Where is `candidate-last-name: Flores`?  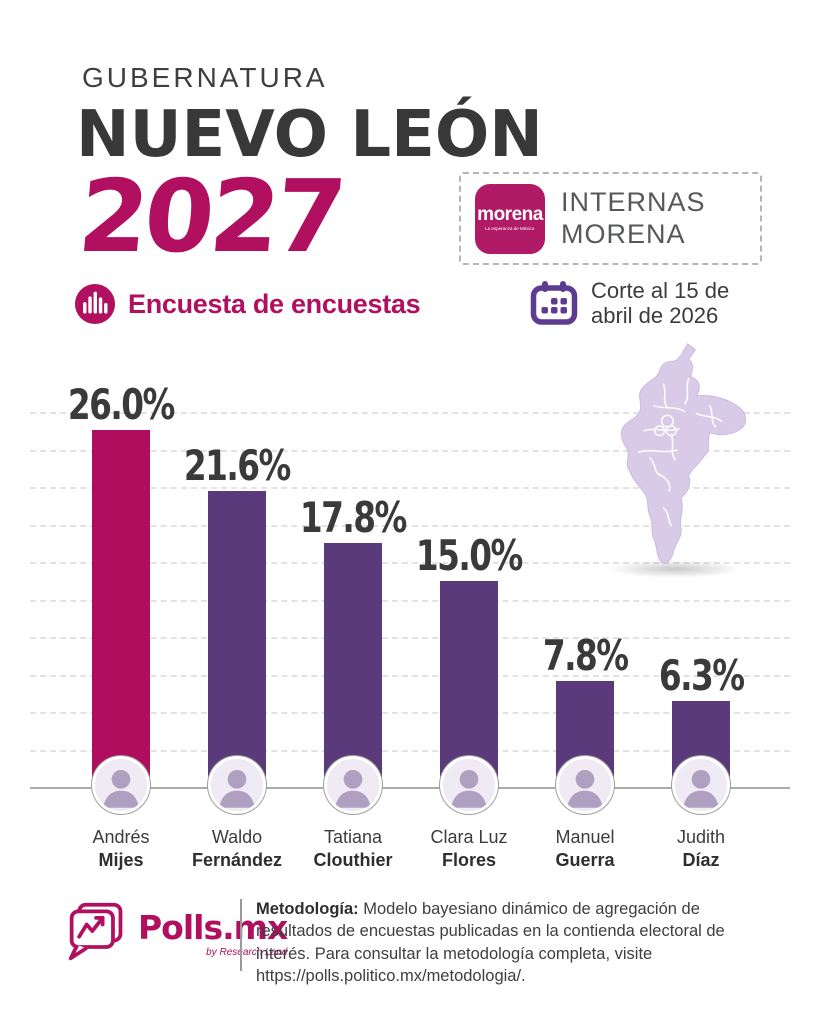 candidate-last-name: Flores is located at coordinates (468, 859).